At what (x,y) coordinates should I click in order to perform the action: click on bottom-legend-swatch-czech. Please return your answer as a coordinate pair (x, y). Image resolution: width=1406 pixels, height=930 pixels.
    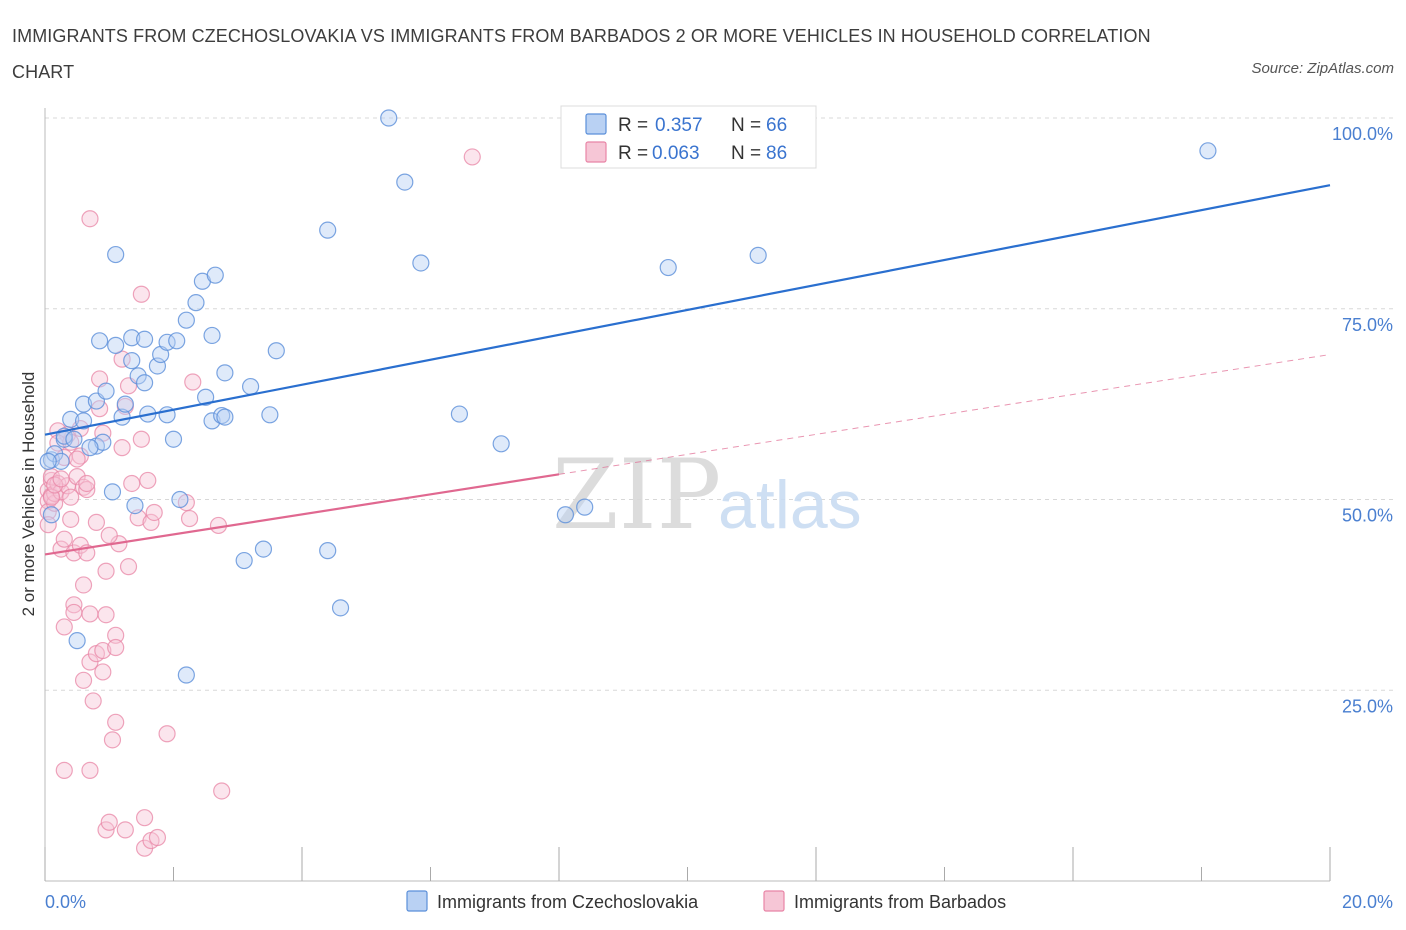
    Looking at the image, I should click on (417, 901).